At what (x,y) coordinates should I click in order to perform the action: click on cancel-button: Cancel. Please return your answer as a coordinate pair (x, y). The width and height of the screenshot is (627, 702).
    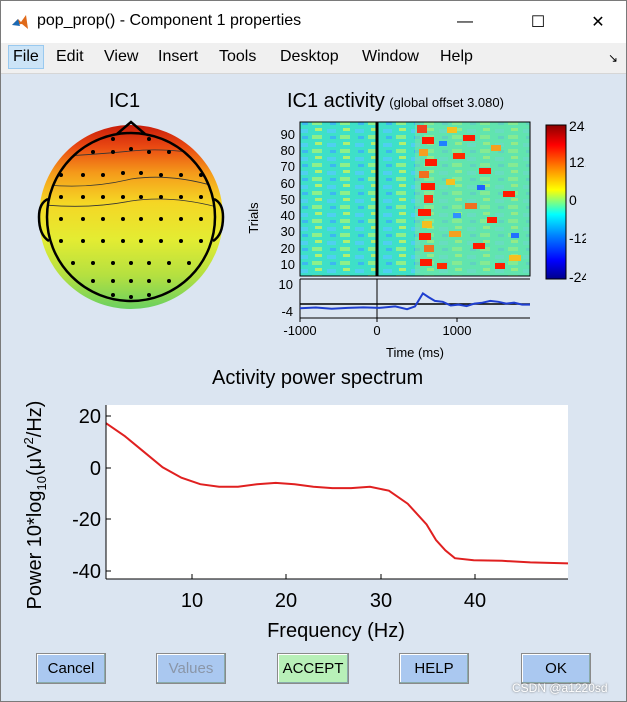
    Looking at the image, I should click on (71, 668).